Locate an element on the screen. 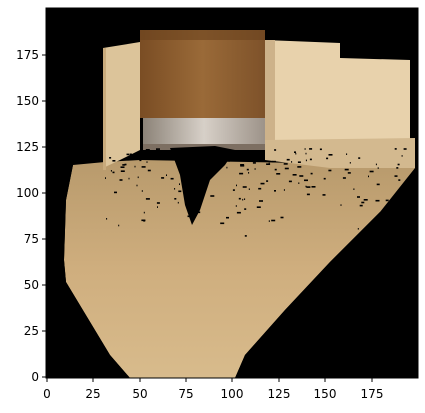  x-tick-label: 150 is located at coordinates (325, 394).